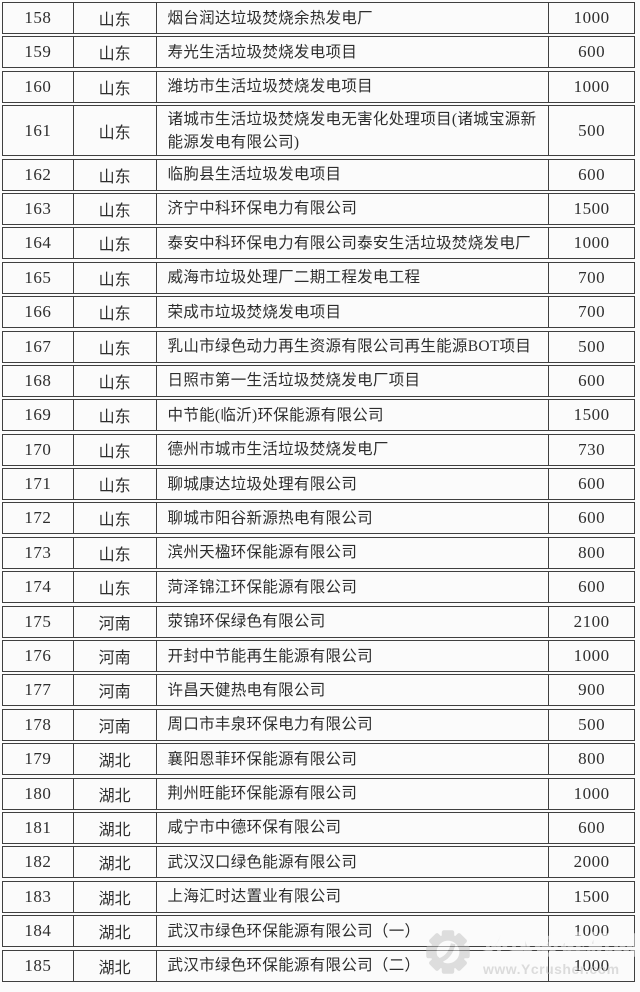 The width and height of the screenshot is (640, 992). I want to click on row-number-cell: 169, so click(38, 415).